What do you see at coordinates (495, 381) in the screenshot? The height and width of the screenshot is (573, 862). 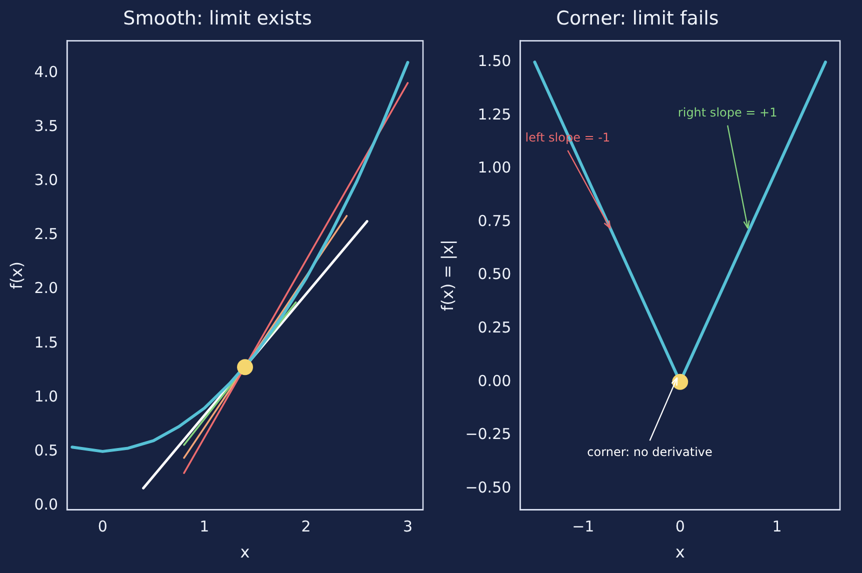 I see `y-tick-label: 0.00` at bounding box center [495, 381].